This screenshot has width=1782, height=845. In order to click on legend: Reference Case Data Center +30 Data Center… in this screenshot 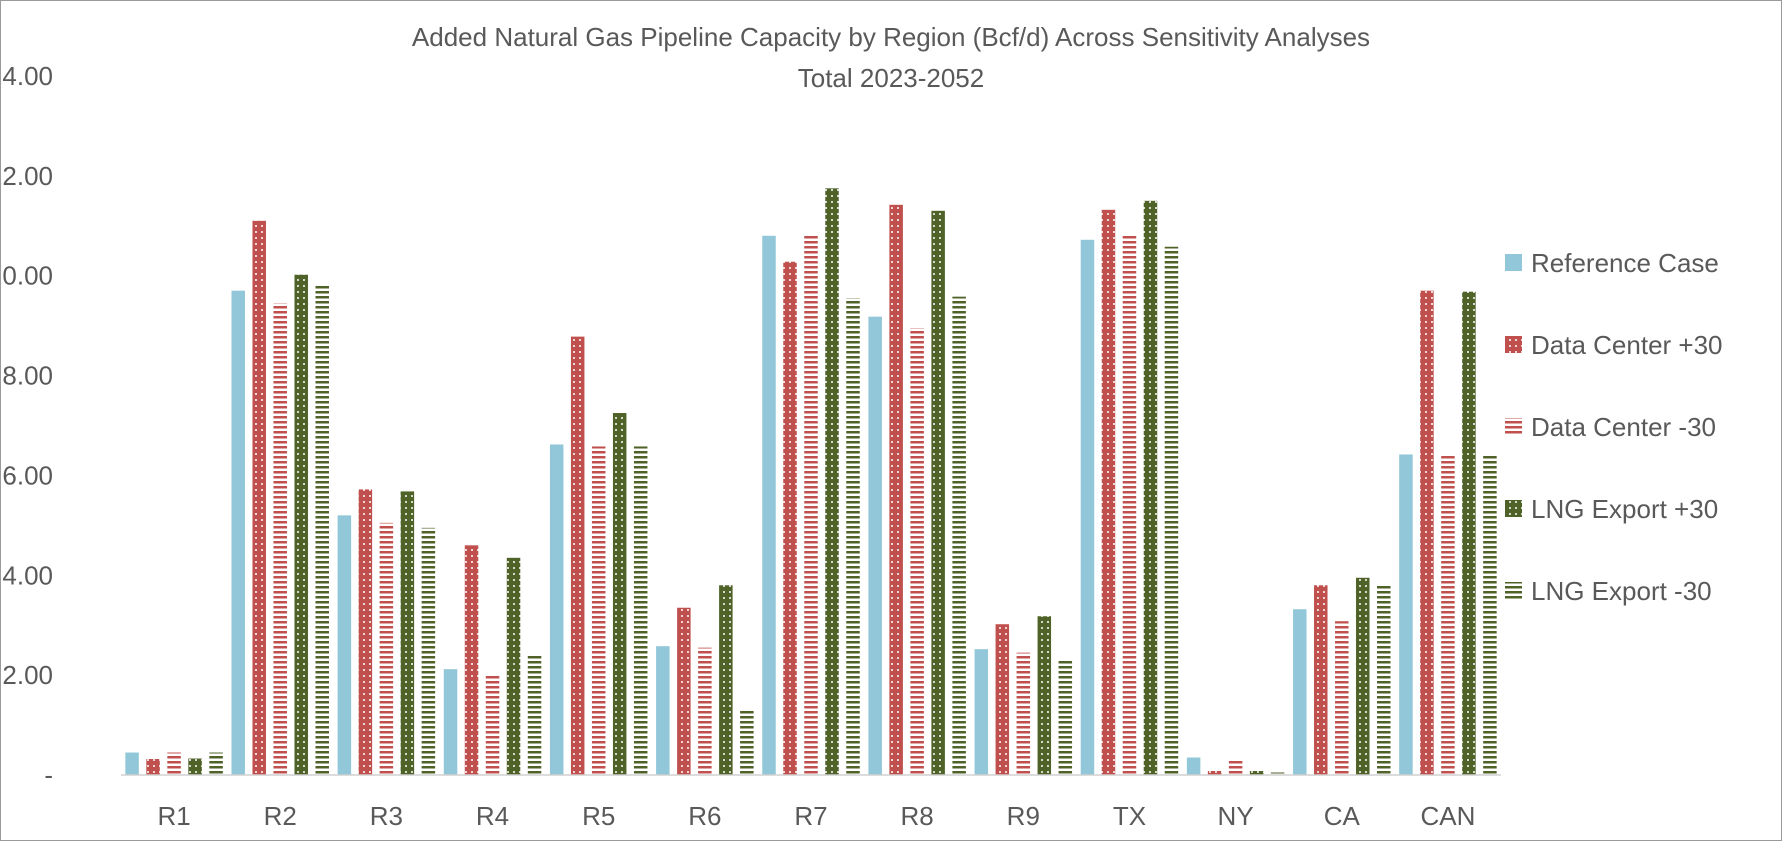, I will do `click(1614, 427)`.